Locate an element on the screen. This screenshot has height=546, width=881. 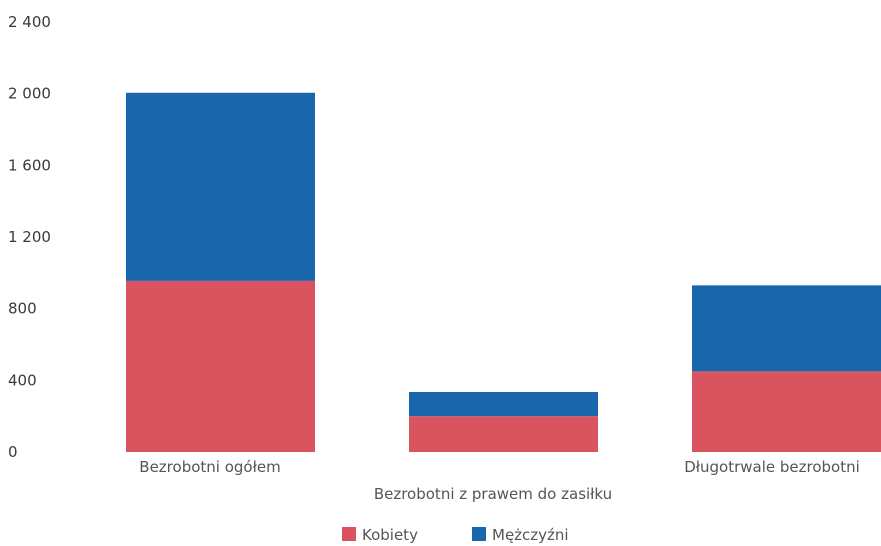
y-tick-label: 2 000 is located at coordinates (29, 94).